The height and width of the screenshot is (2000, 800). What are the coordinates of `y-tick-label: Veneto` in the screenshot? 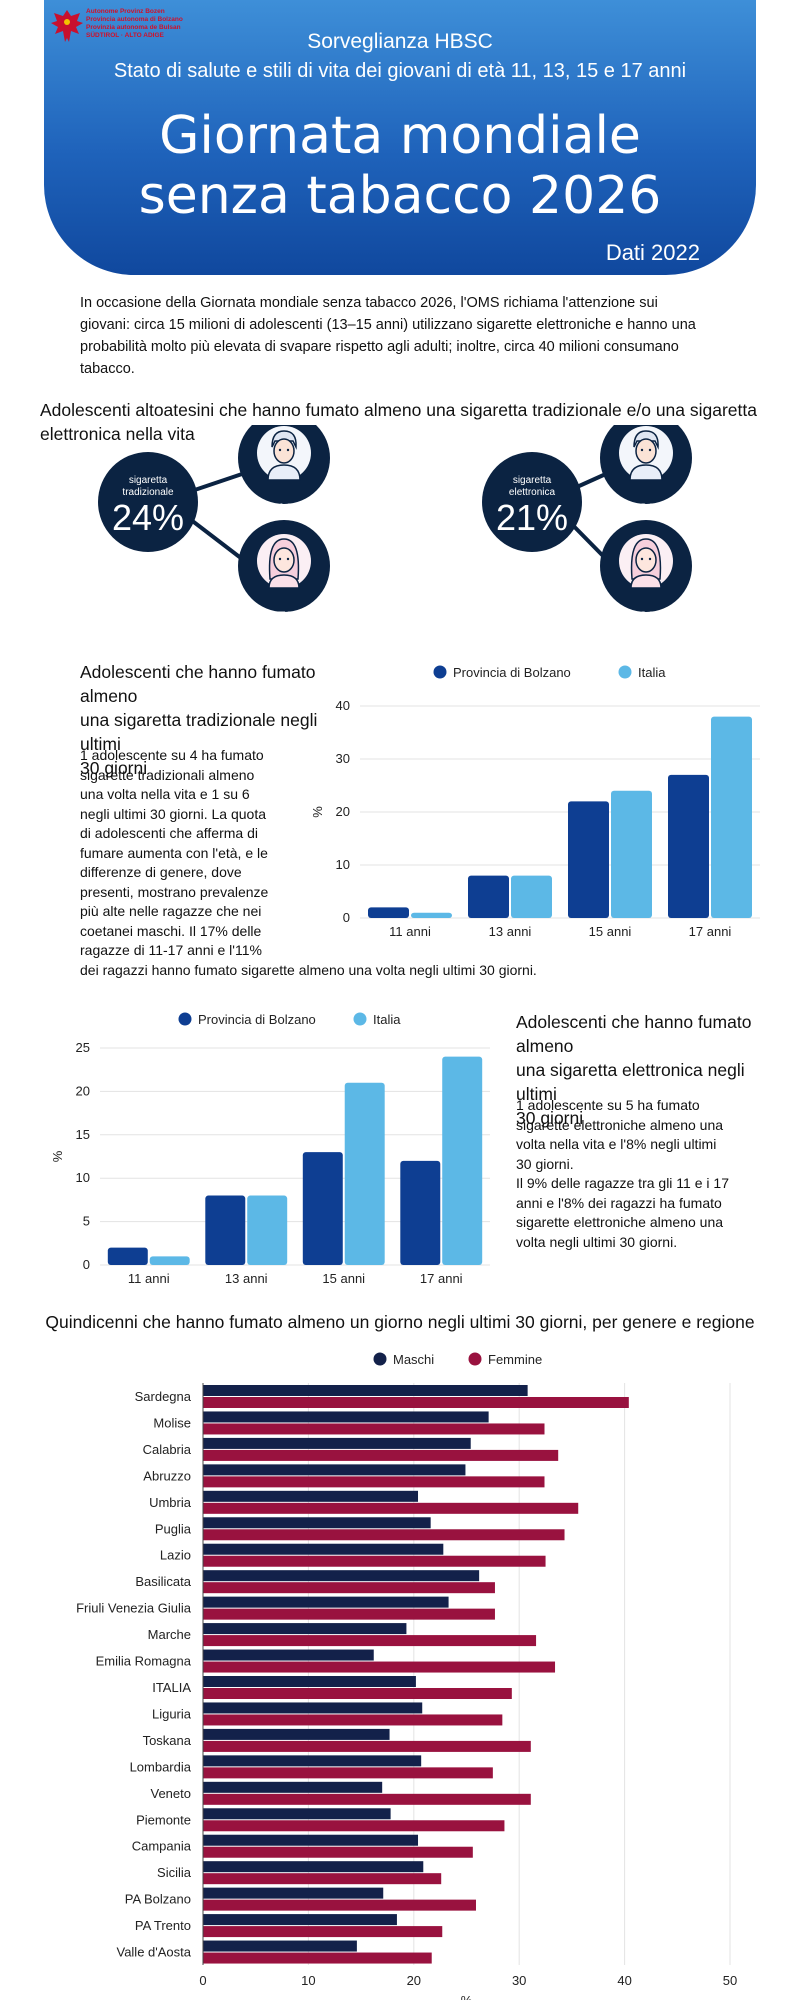 It's located at (171, 1793).